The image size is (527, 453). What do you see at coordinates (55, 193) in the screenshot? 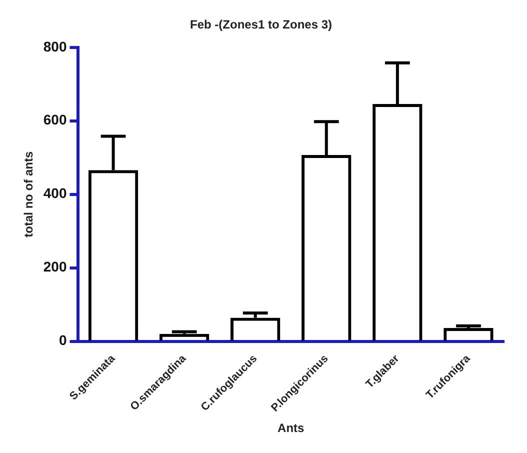
I see `y-tick-label: 400` at bounding box center [55, 193].